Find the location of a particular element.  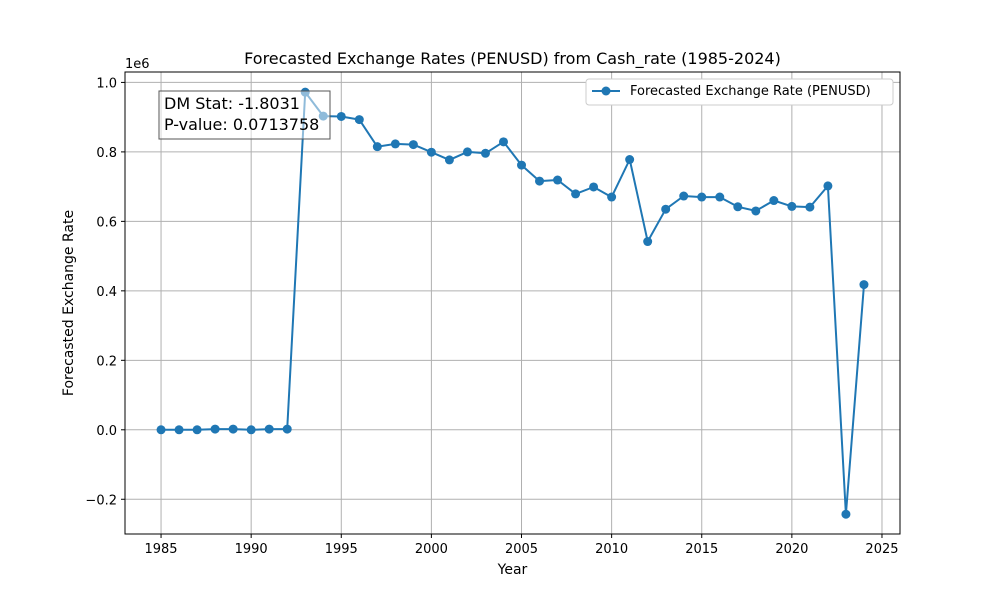

x-tick-label: 2010 is located at coordinates (611, 549).